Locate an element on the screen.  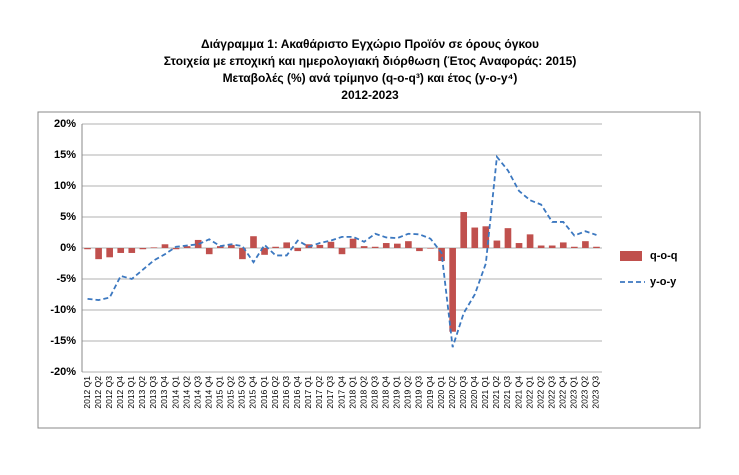
x-tick-label: 2016 Q3 is located at coordinates (286, 392).